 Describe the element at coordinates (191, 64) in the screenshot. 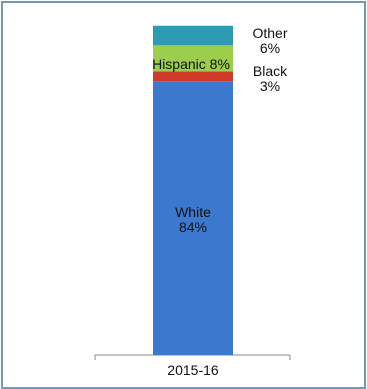

I see `data-label-hispanic: Hispanic 8%` at that location.